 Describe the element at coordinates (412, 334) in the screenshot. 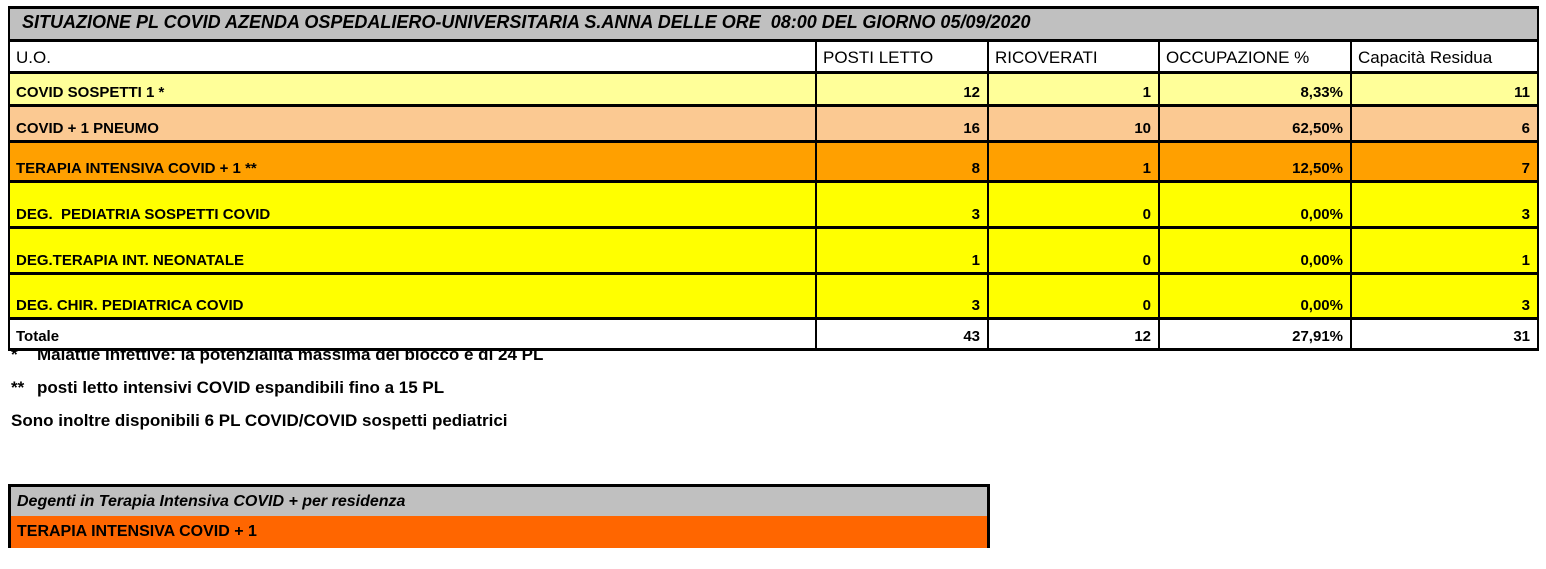

I see `totale-label: Totale` at that location.